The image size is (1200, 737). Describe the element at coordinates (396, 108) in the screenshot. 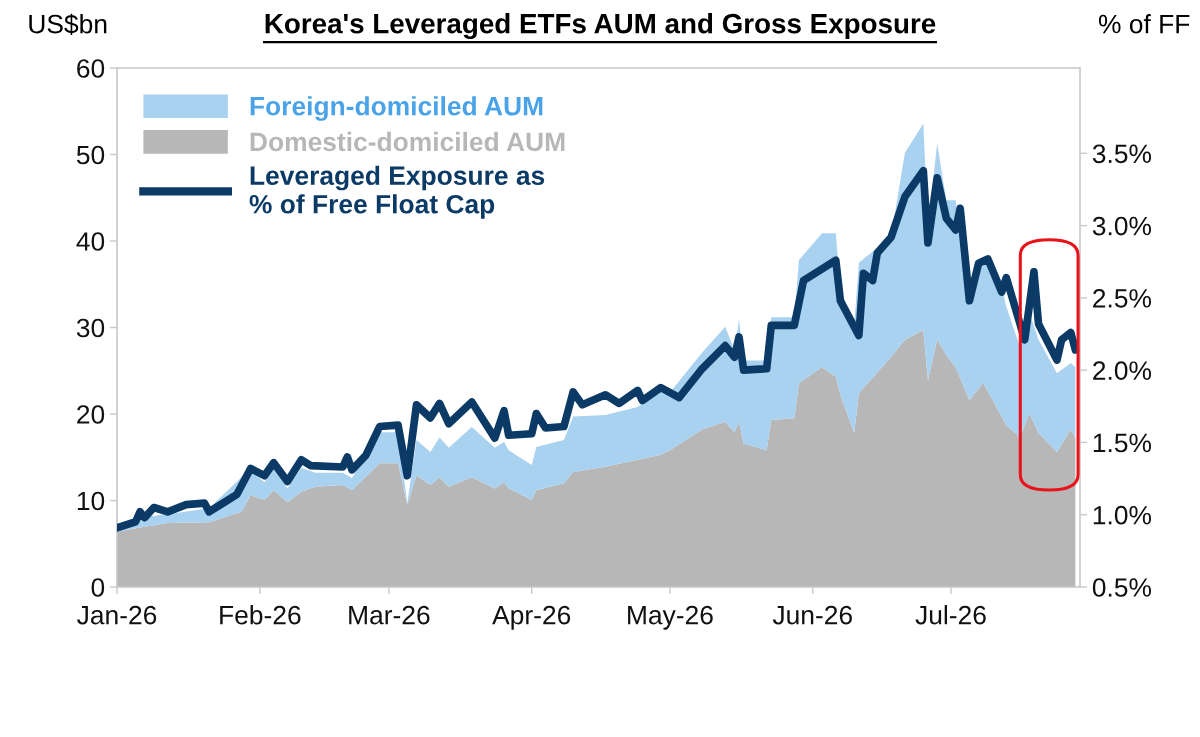

I see `legend-label: Foreign-domiciled AUM` at that location.